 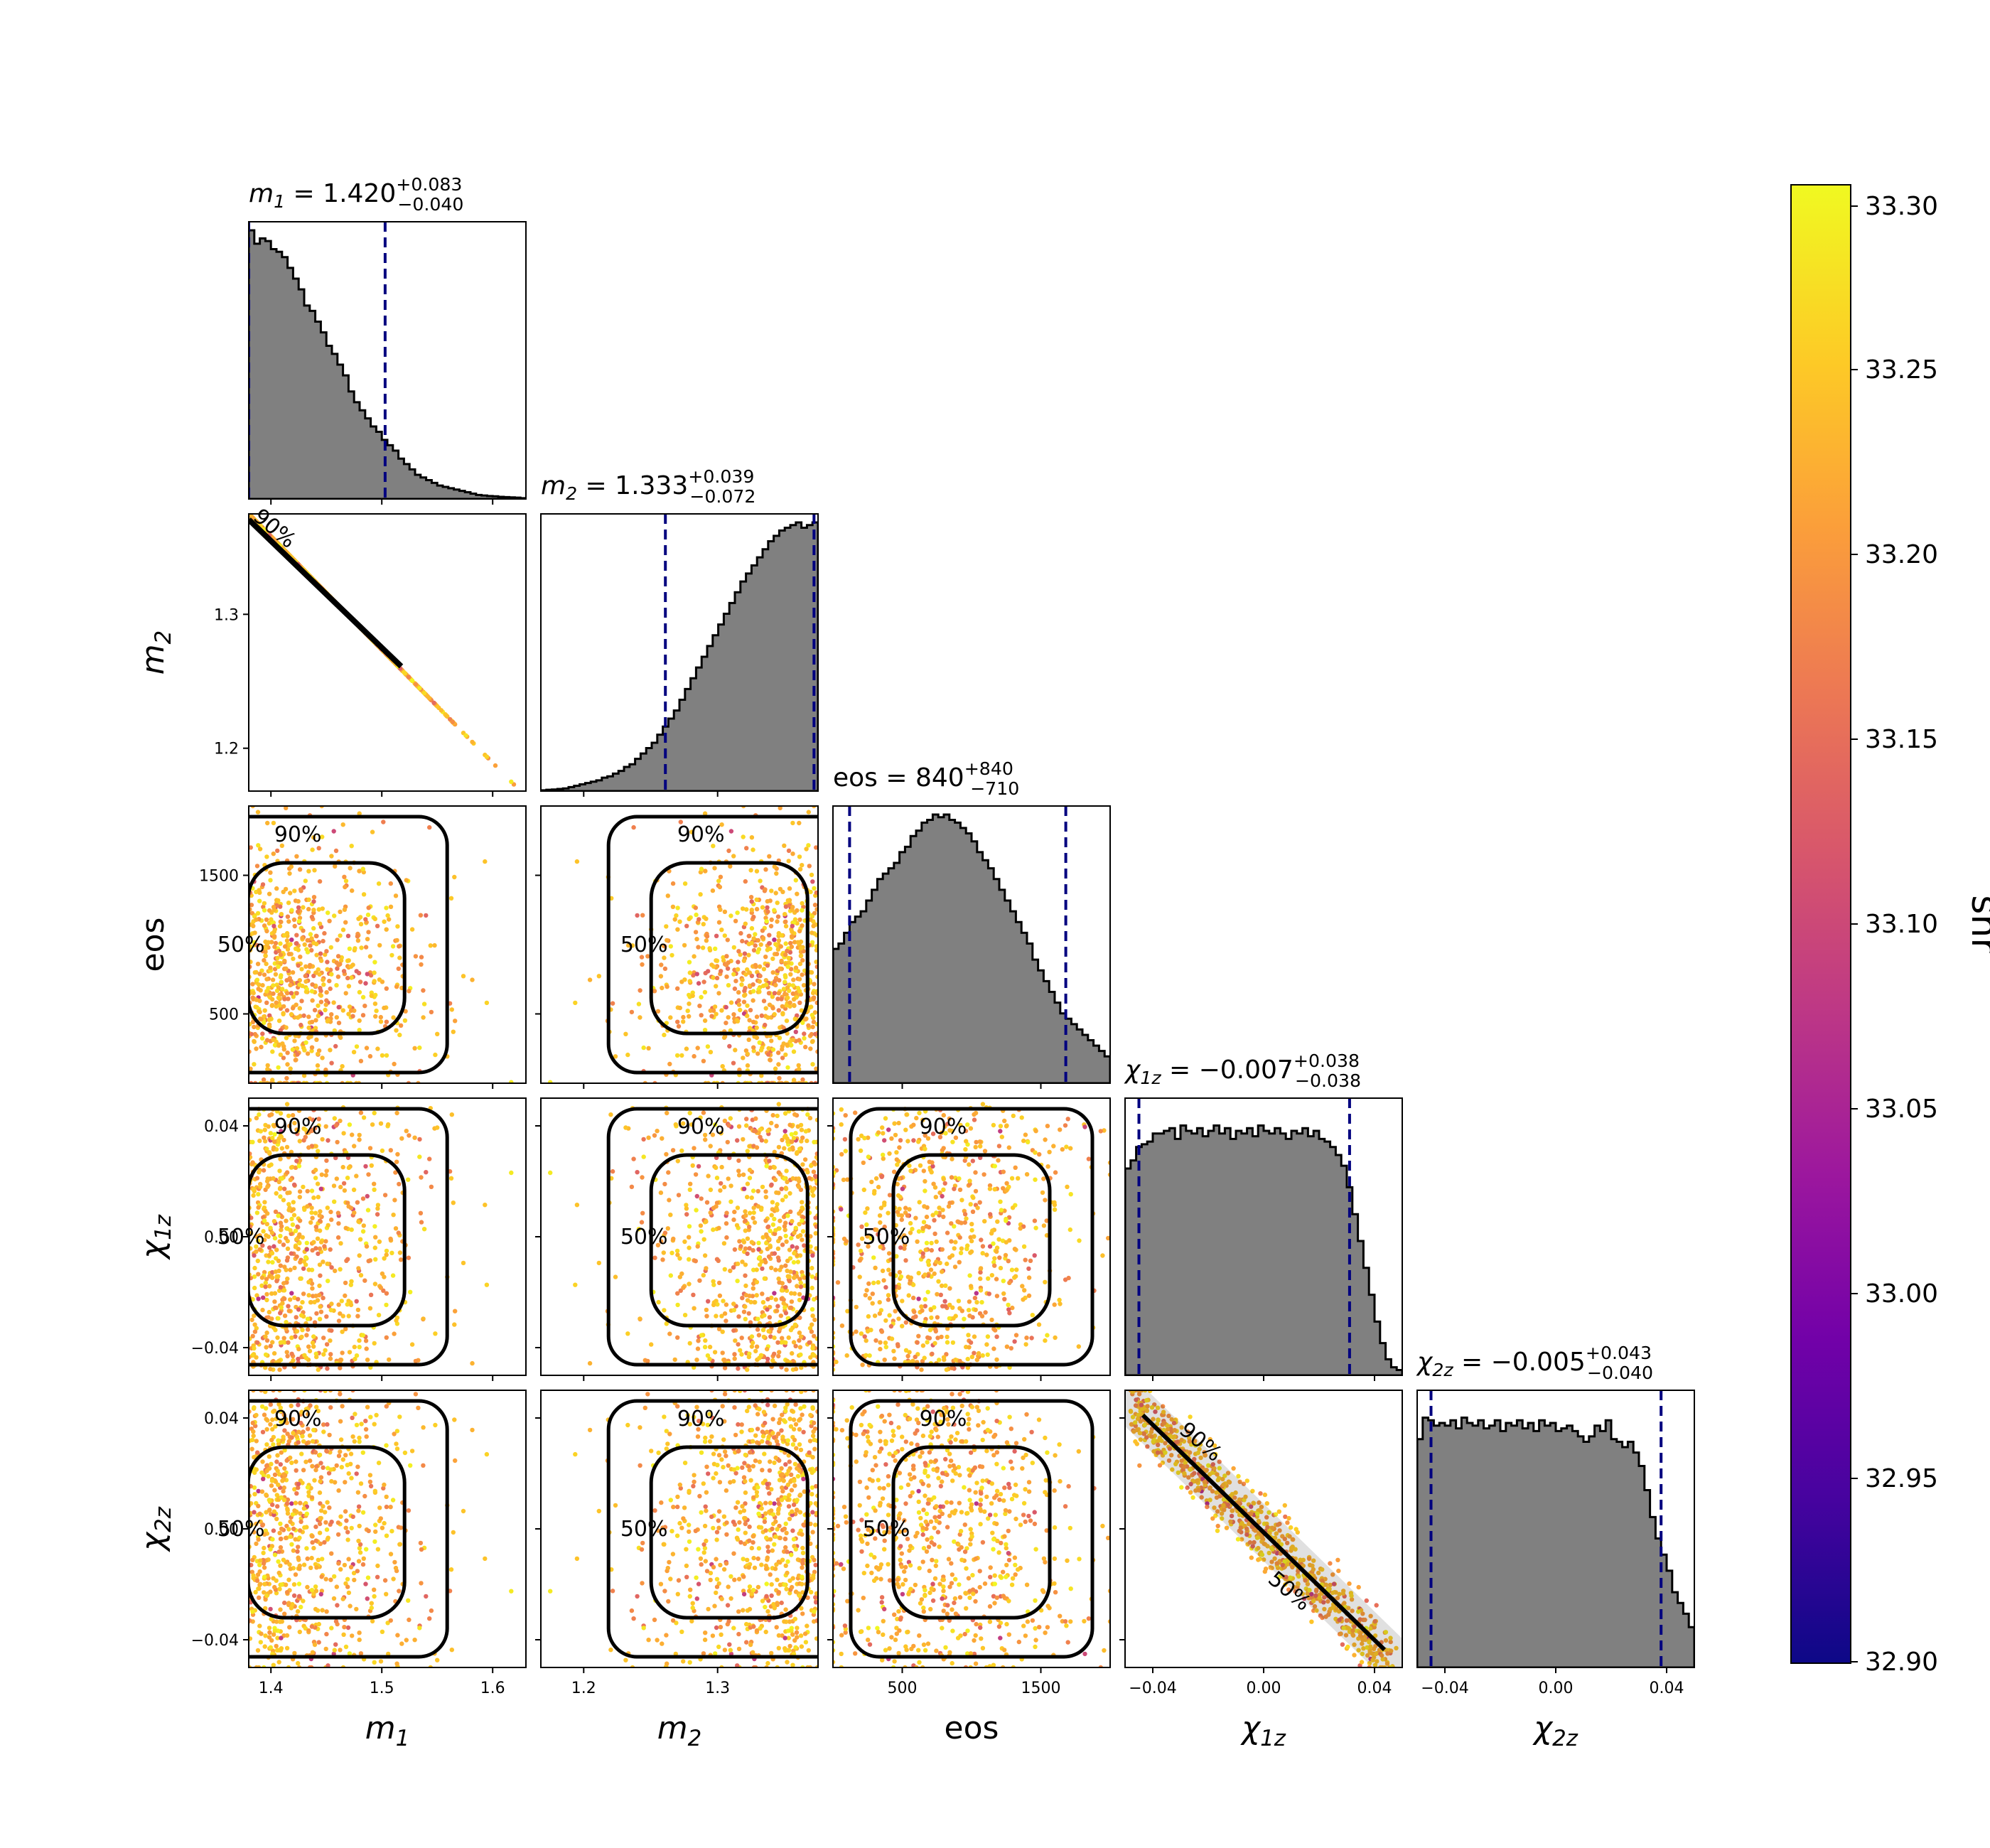 What do you see at coordinates (383, 650) in the screenshot?
I see `panel-content` at bounding box center [383, 650].